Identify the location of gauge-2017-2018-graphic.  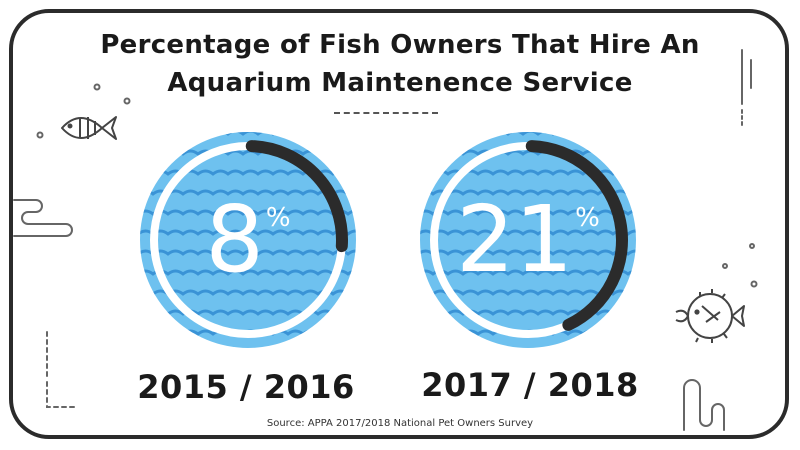
(528, 240).